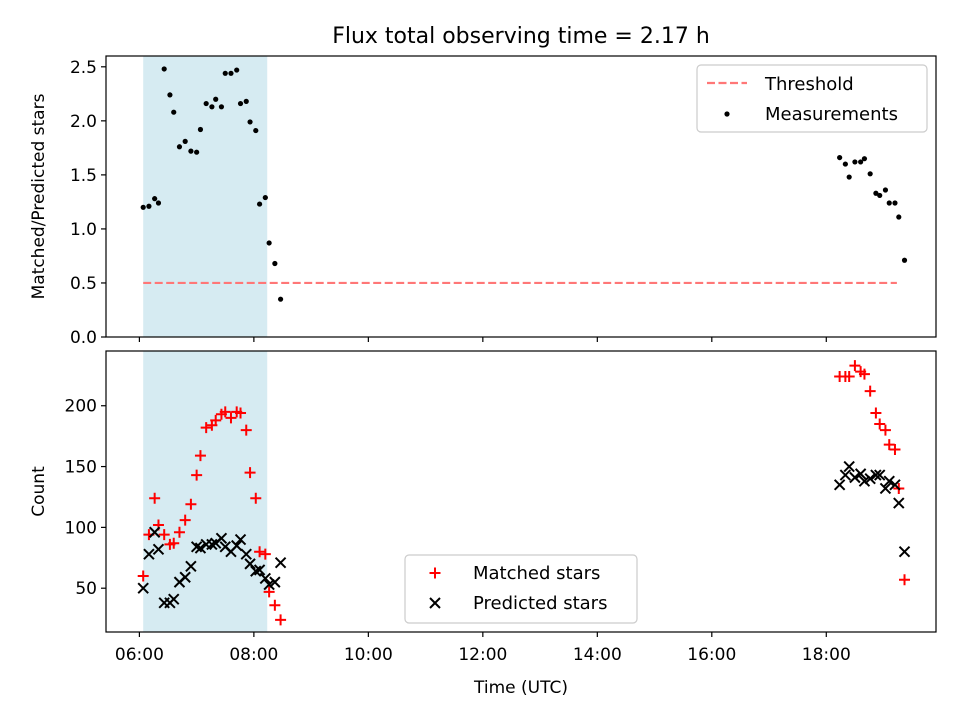 The width and height of the screenshot is (960, 720). What do you see at coordinates (521, 36) in the screenshot?
I see `chart-title: Flux total observing time = 2.17 h` at bounding box center [521, 36].